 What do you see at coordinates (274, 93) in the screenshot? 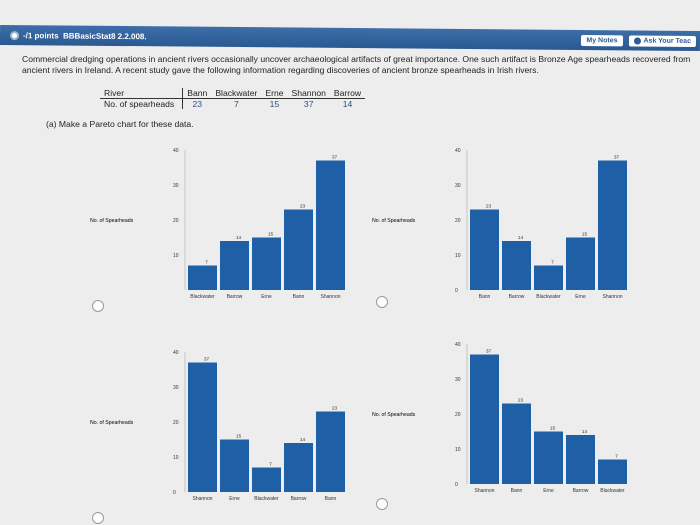
I see `table-cell: Erne` at bounding box center [274, 93].